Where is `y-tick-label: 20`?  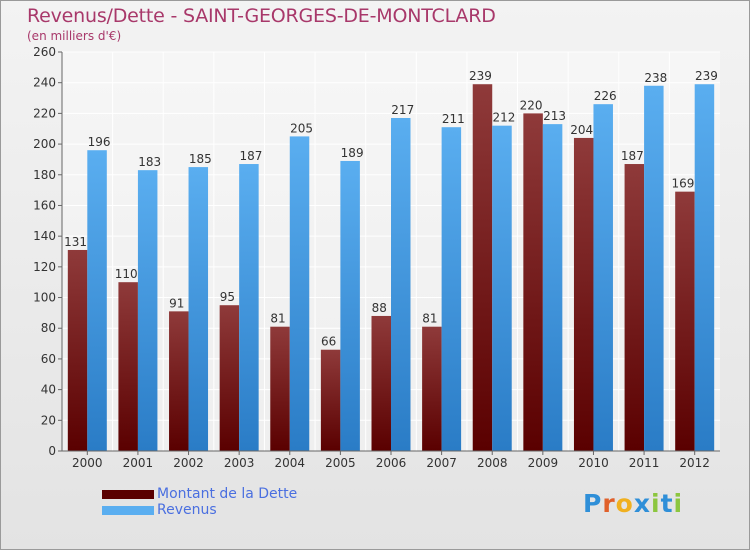
y-tick-label: 20 is located at coordinates (48, 420).